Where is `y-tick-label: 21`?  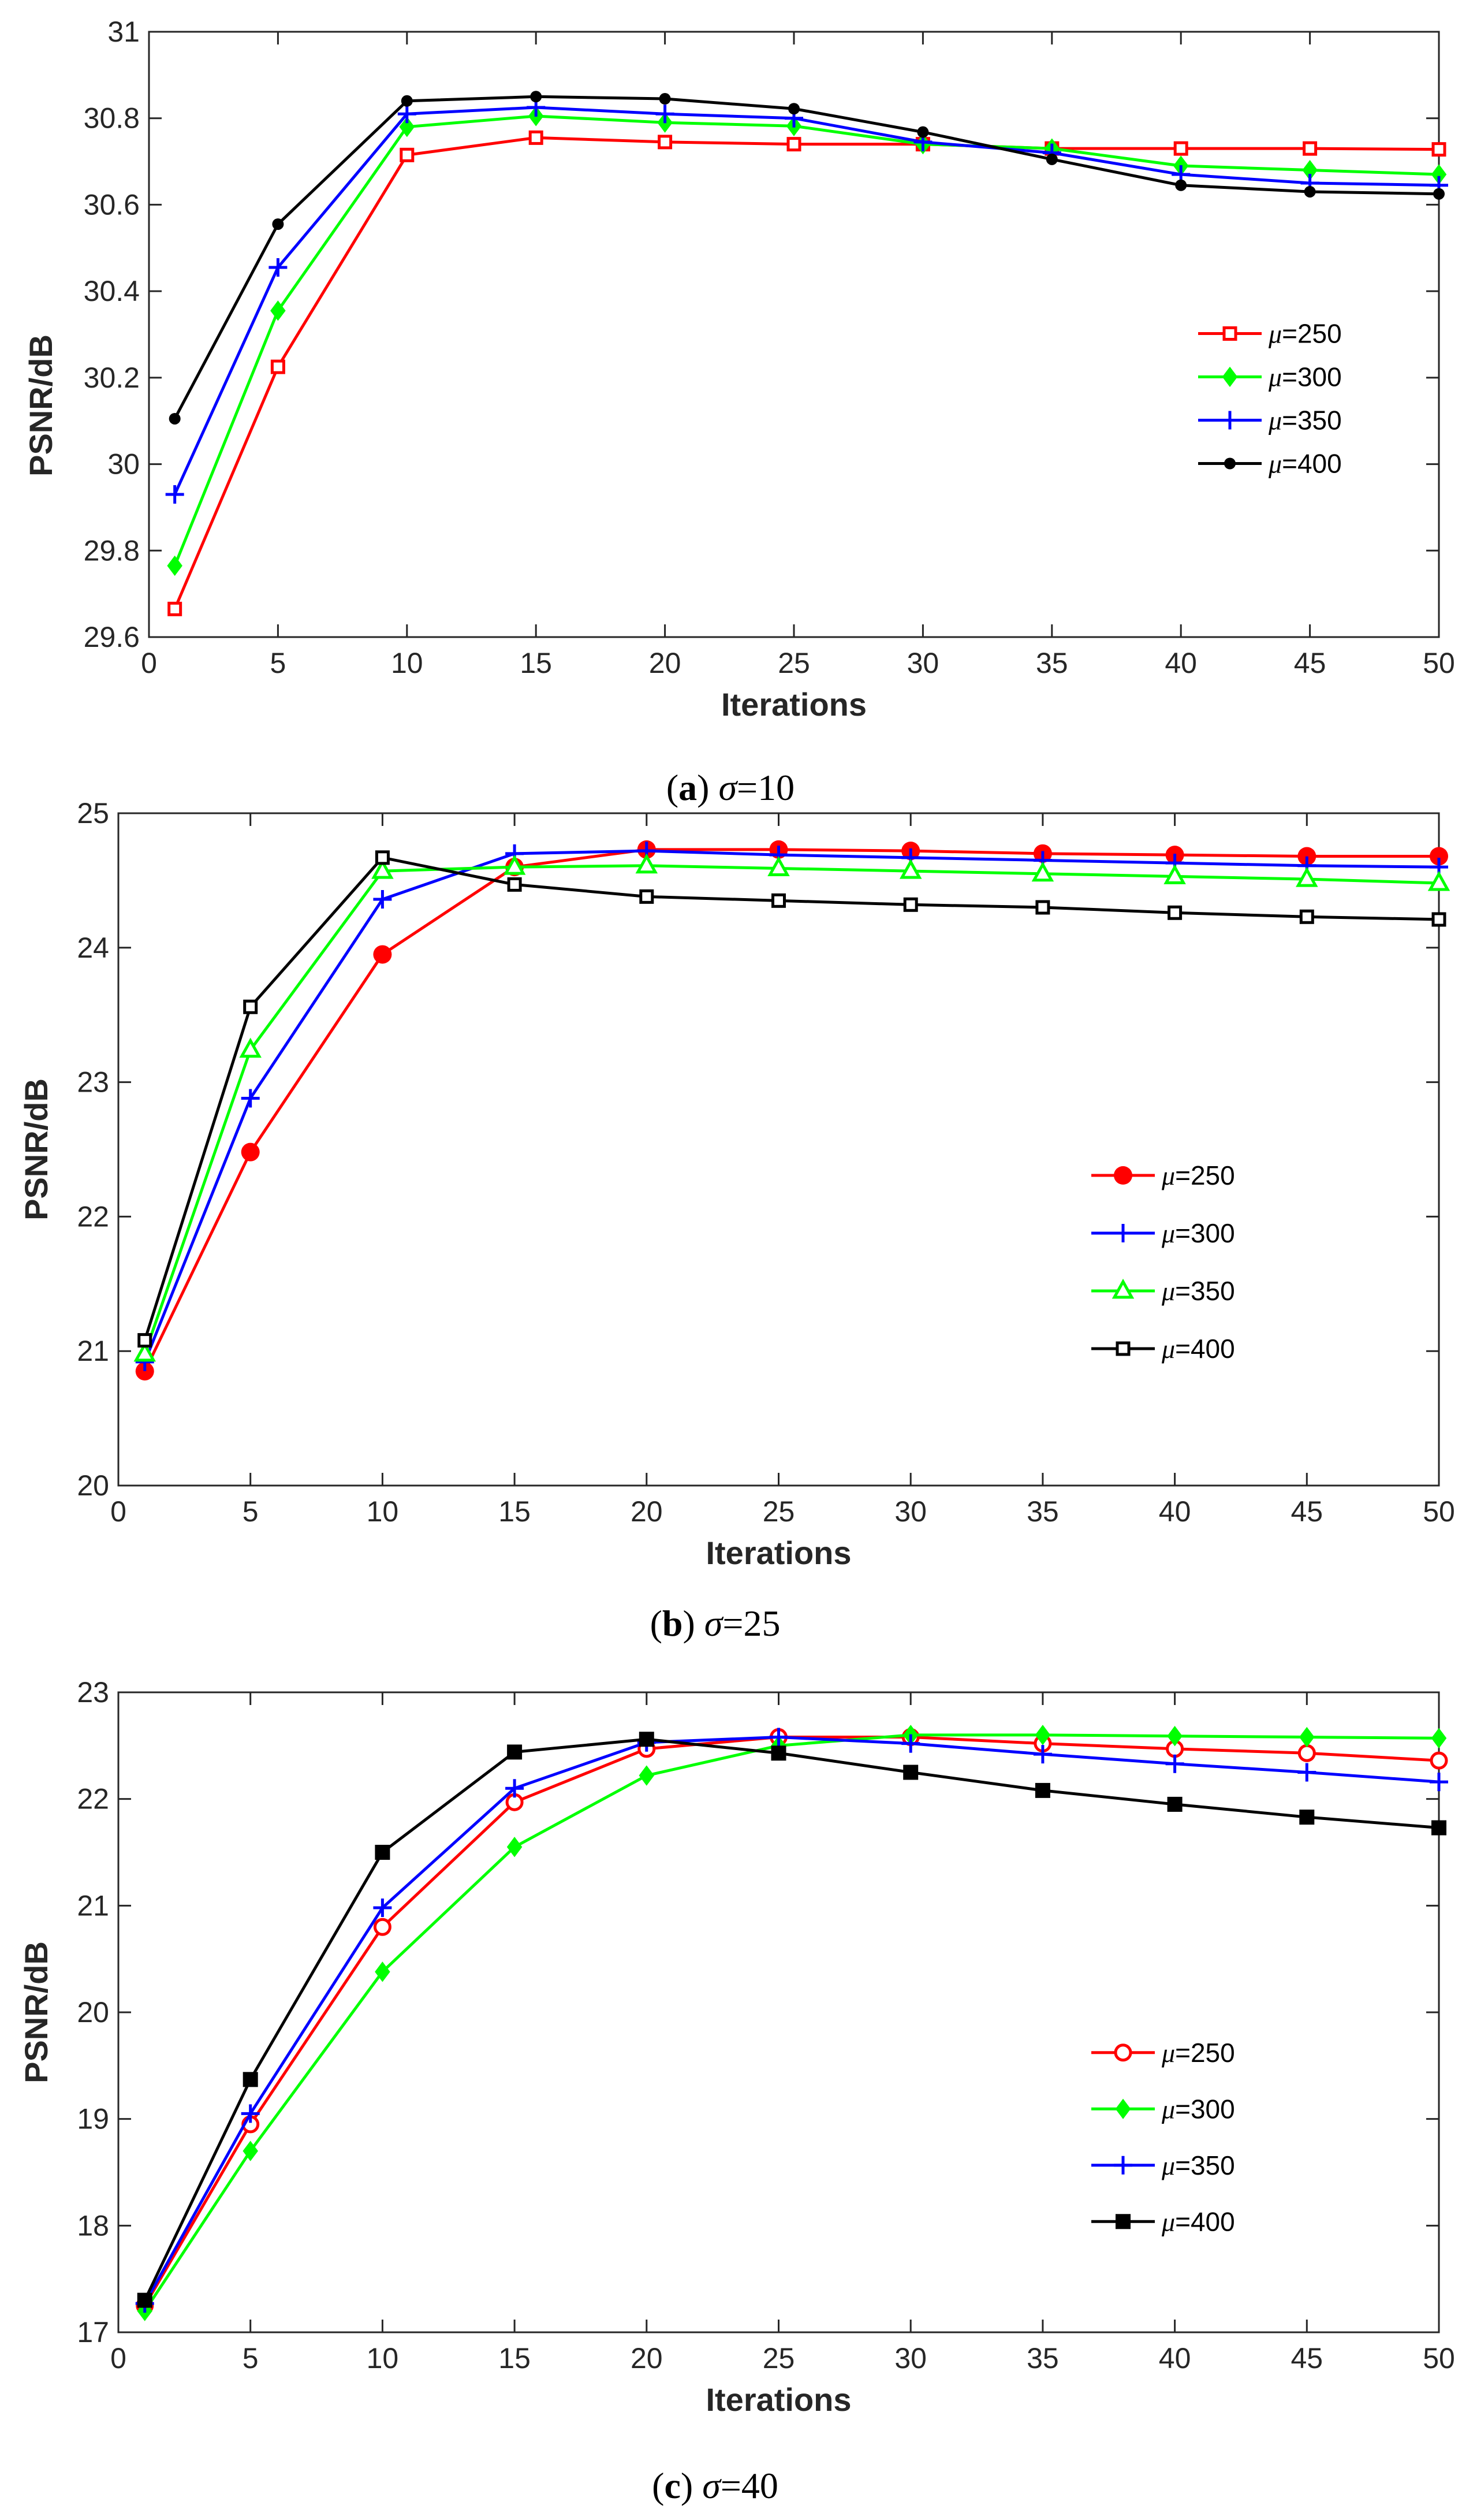
y-tick-label: 21 is located at coordinates (93, 1905).